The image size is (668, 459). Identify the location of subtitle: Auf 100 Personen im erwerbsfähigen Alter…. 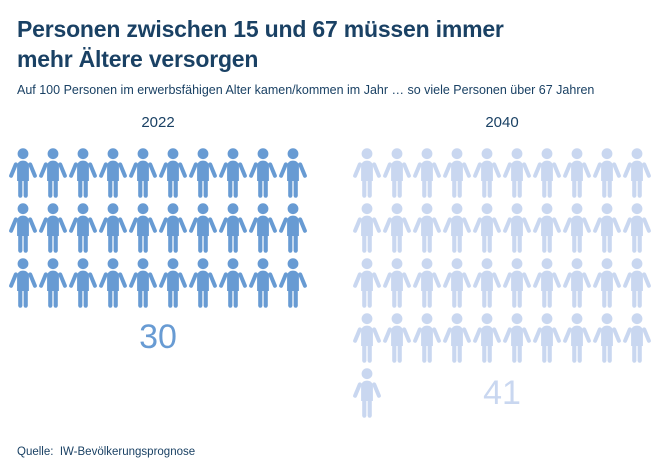
(306, 90).